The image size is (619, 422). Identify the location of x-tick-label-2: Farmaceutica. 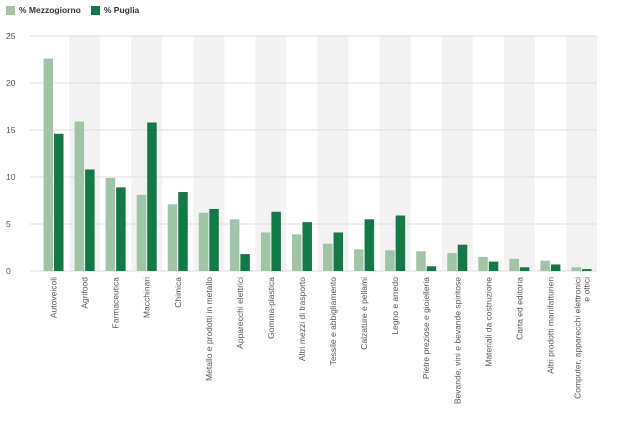
(116, 303).